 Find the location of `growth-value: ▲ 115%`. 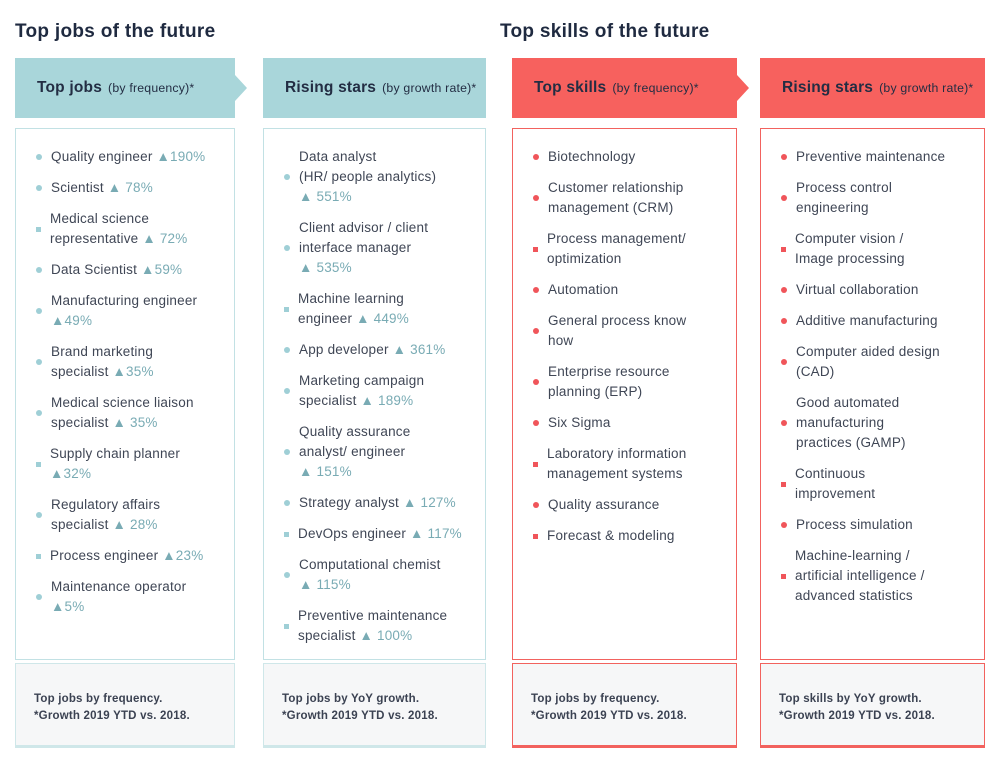

growth-value: ▲ 115% is located at coordinates (325, 584).